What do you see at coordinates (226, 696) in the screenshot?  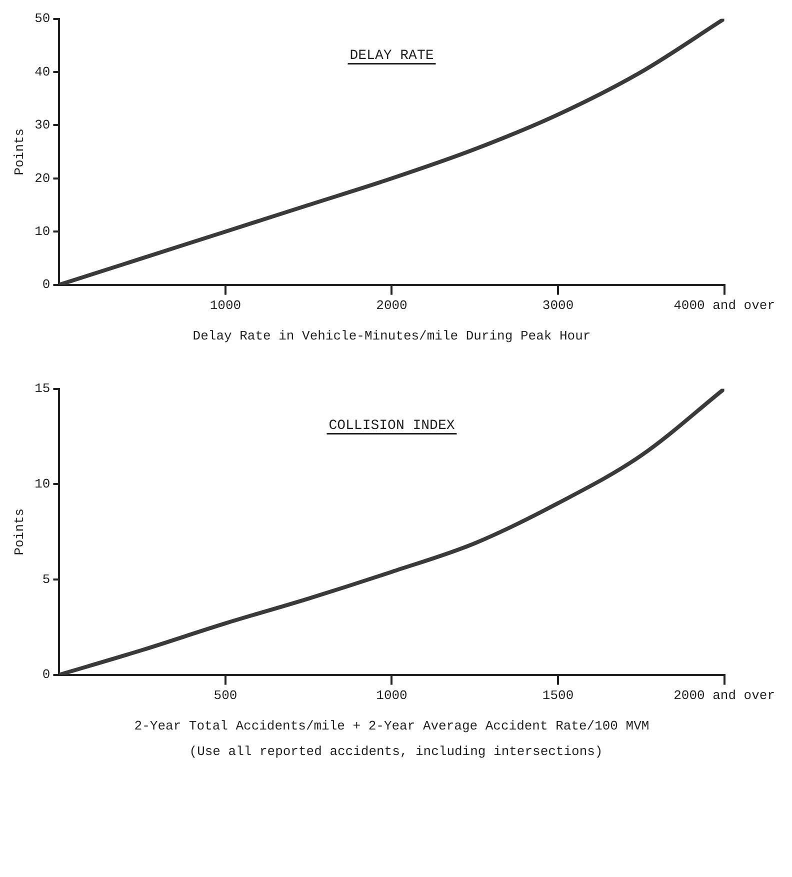 I see `x-tick-label: 500` at bounding box center [226, 696].